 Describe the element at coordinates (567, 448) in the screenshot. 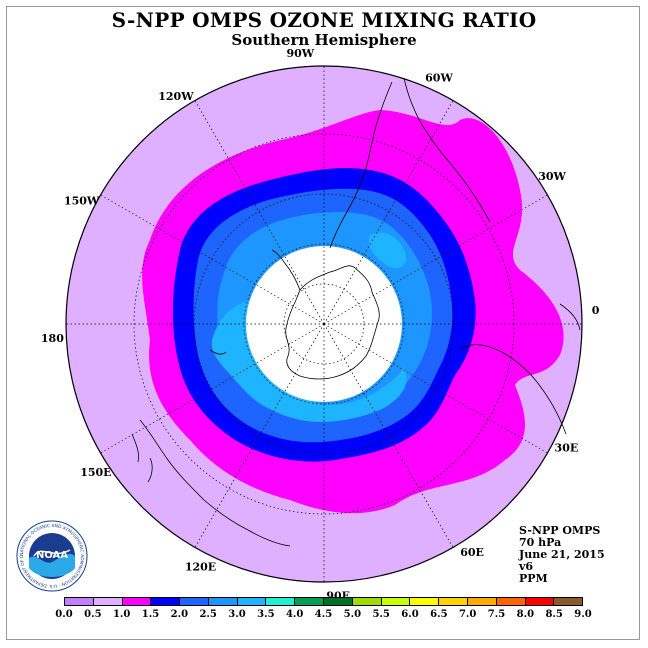

I see `longitude-label: 30E` at that location.